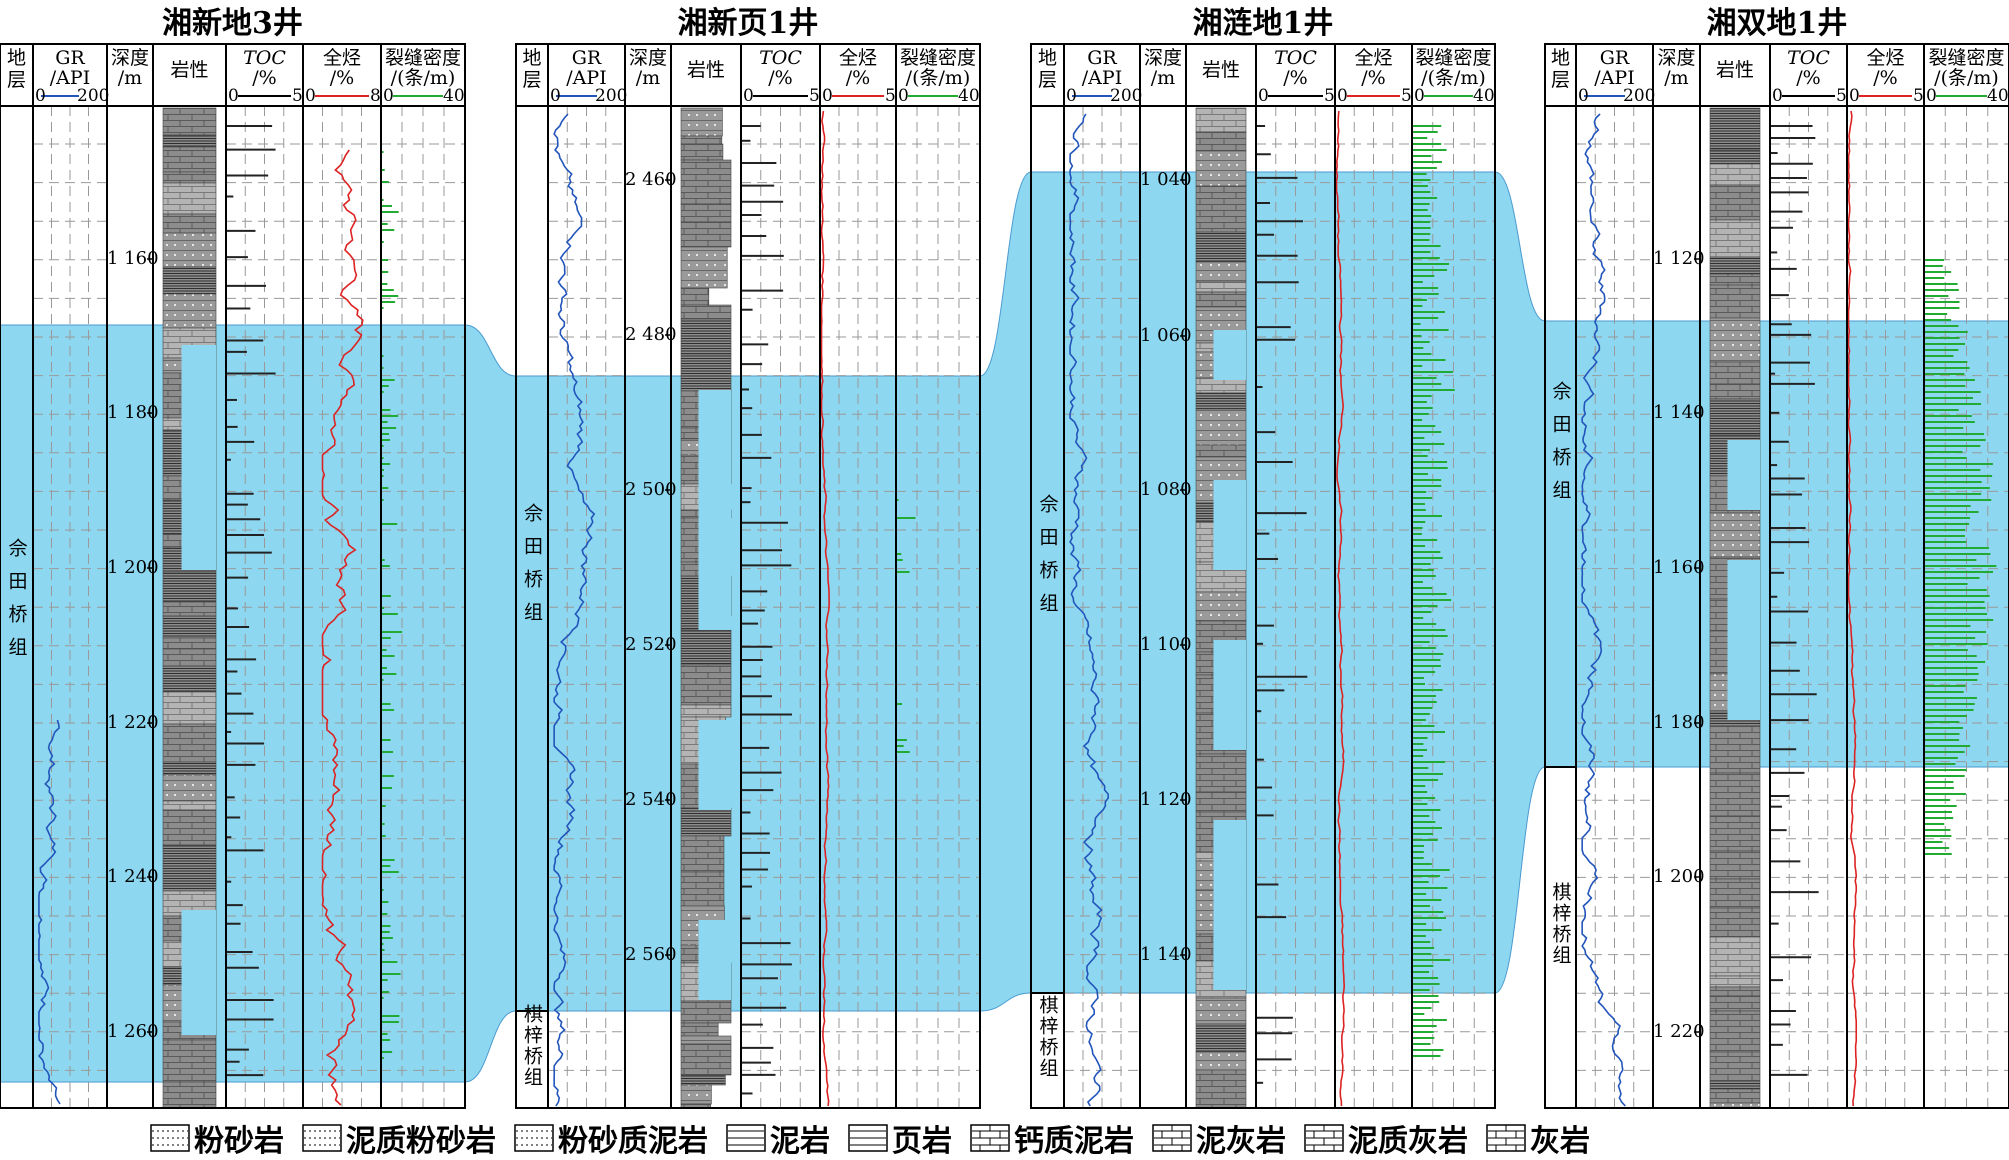 The image size is (2009, 1160). What do you see at coordinates (1679, 722) in the screenshot?
I see `depth-label: 1 180` at bounding box center [1679, 722].